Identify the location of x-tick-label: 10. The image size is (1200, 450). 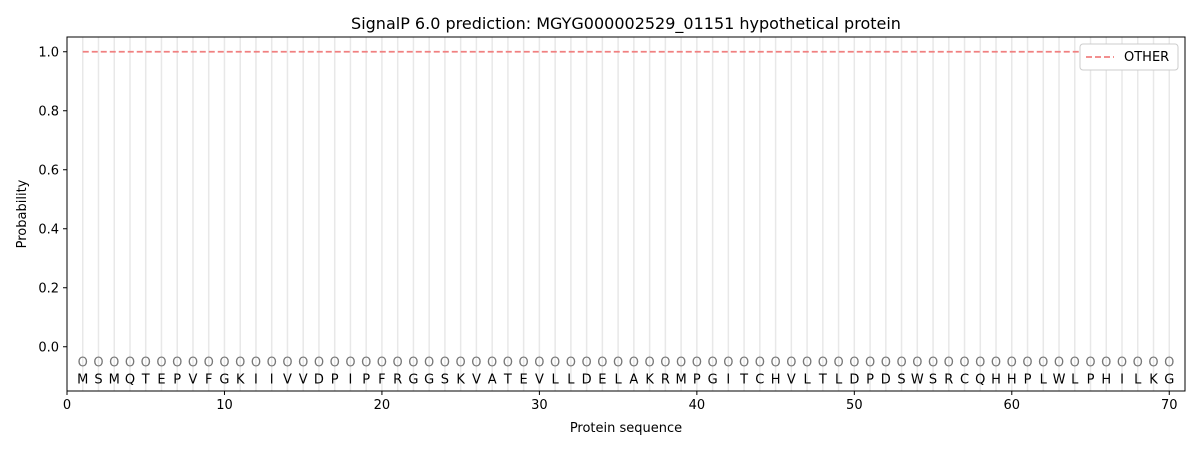
(224, 405).